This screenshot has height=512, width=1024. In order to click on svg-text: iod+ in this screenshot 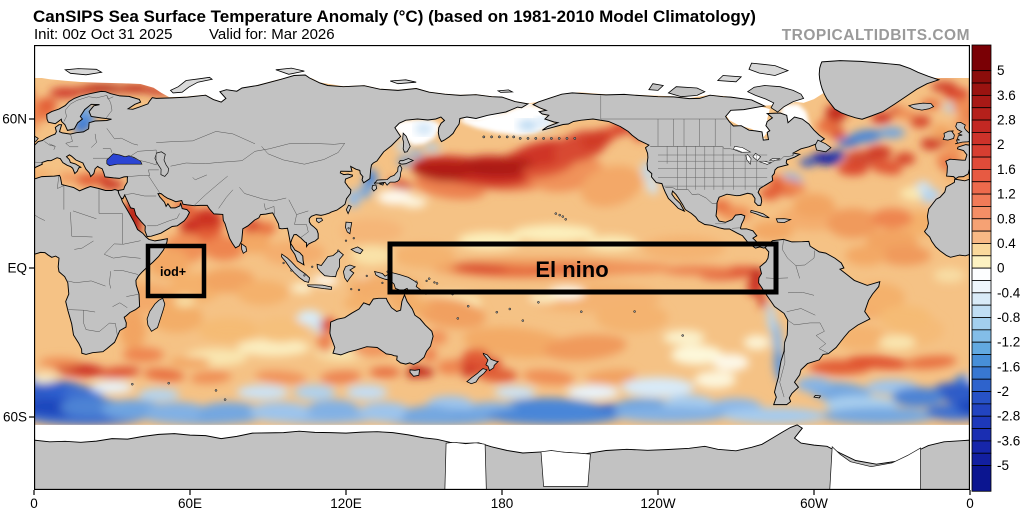, I will do `click(173, 272)`.